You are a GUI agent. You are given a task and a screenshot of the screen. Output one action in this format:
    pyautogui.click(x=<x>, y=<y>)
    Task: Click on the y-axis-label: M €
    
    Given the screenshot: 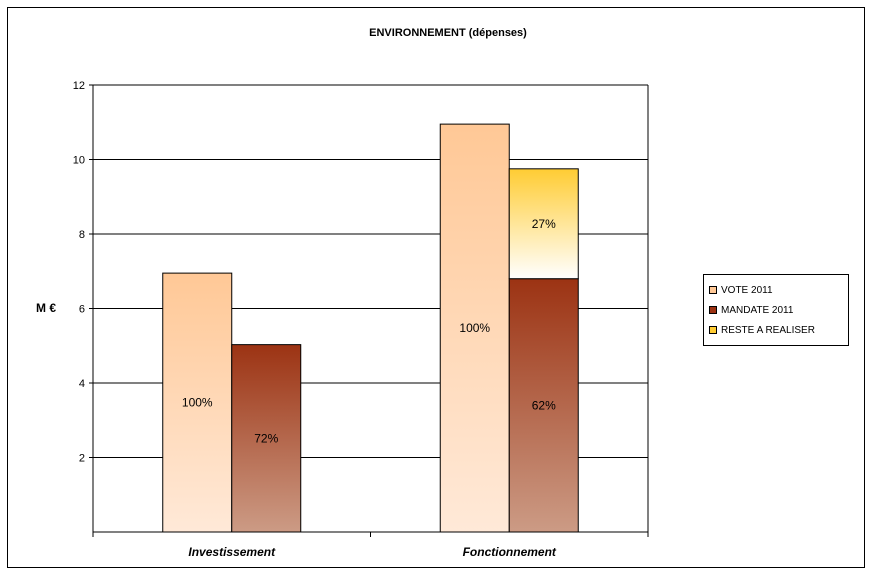 What is the action you would take?
    pyautogui.click(x=46, y=308)
    